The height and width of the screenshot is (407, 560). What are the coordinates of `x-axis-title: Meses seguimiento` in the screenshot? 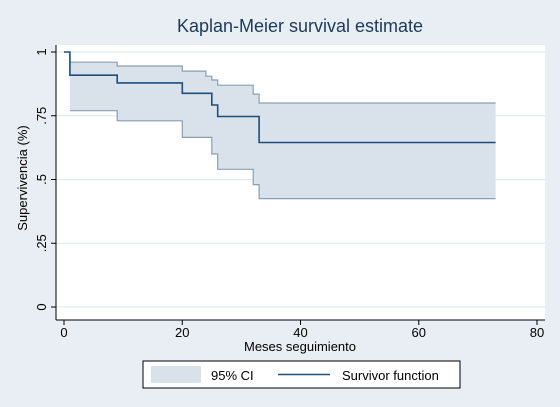 It's located at (300, 346).